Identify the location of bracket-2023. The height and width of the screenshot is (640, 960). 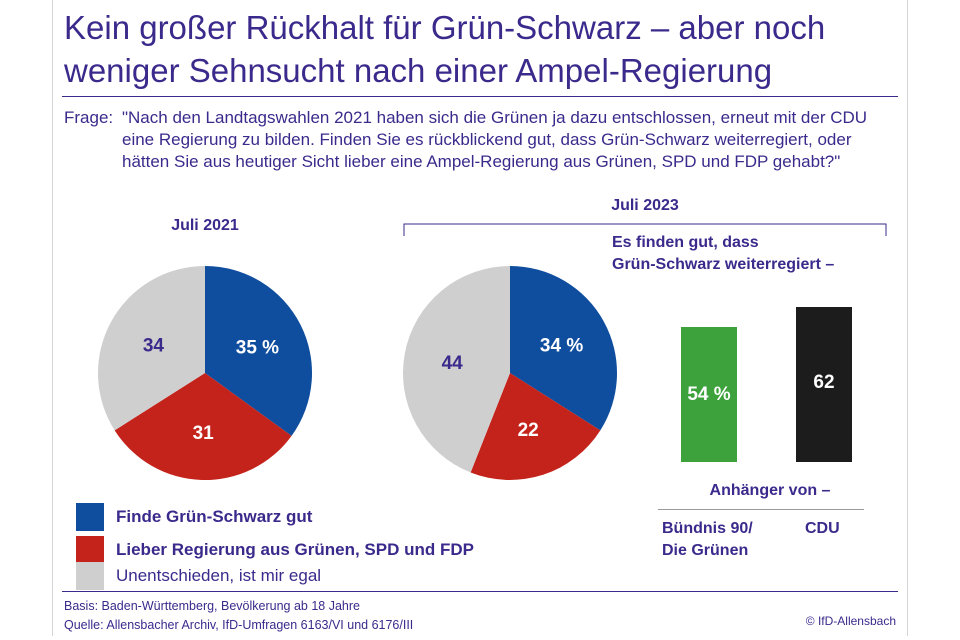
(645, 229).